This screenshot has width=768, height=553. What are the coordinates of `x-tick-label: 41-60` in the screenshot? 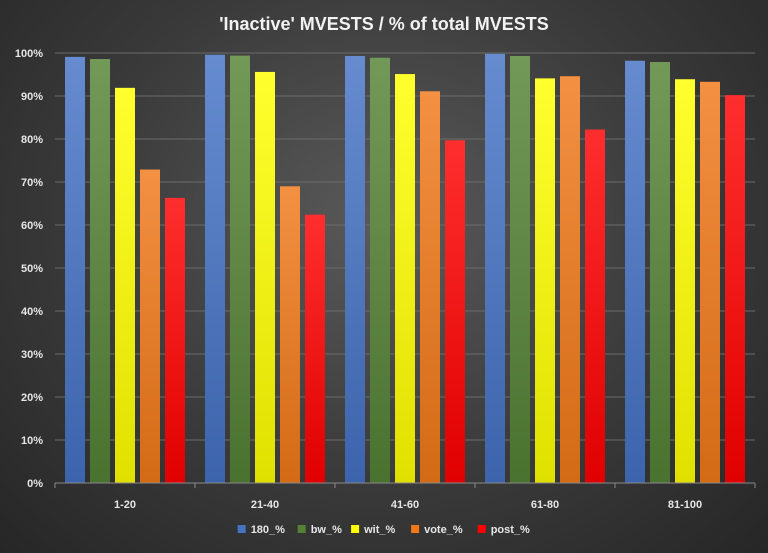 It's located at (405, 505).